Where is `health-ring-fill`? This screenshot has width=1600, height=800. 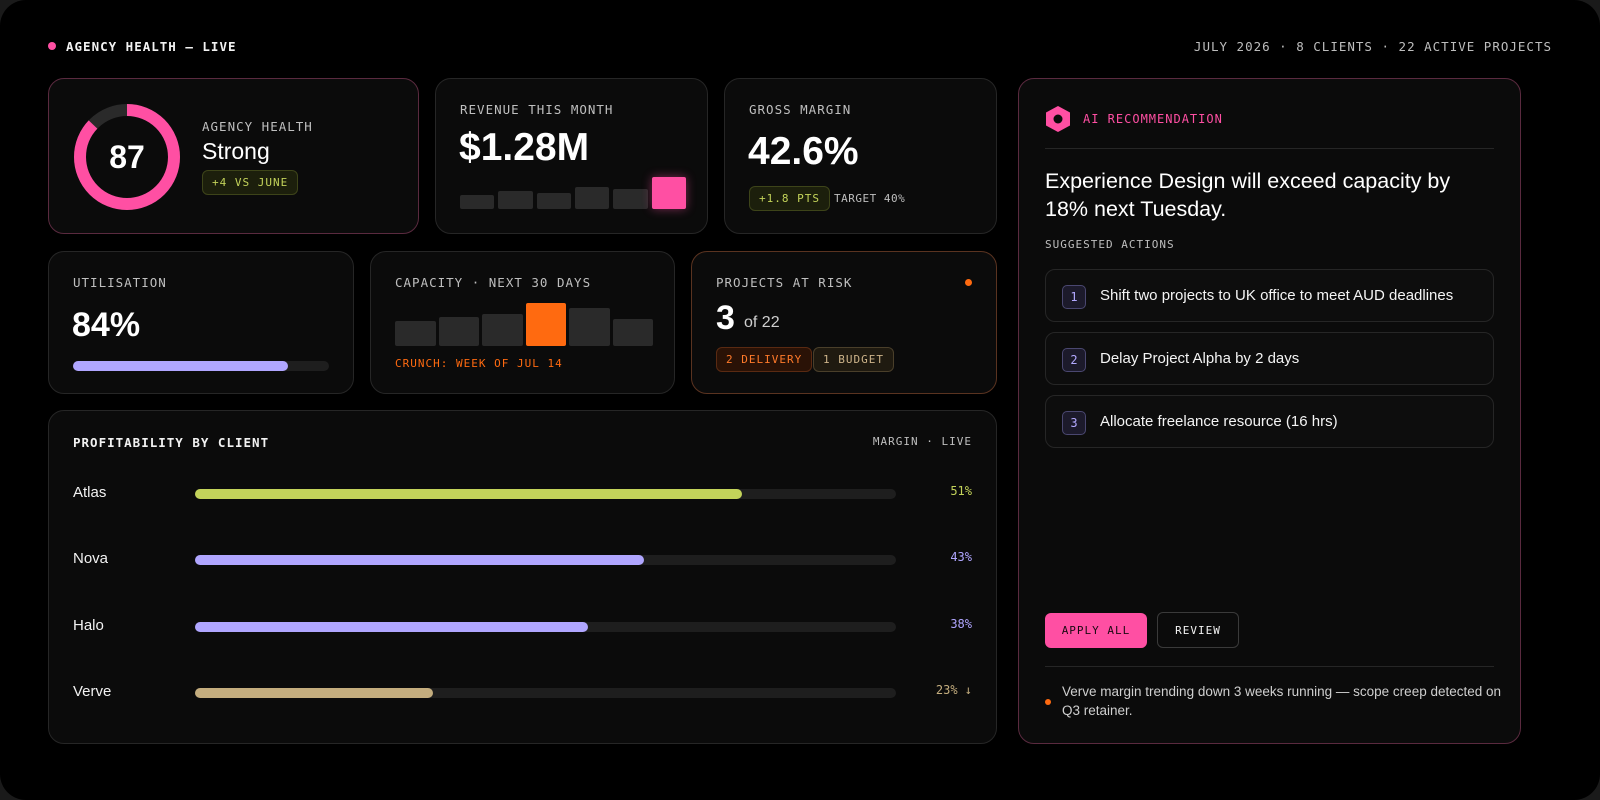 health-ring-fill is located at coordinates (127, 157).